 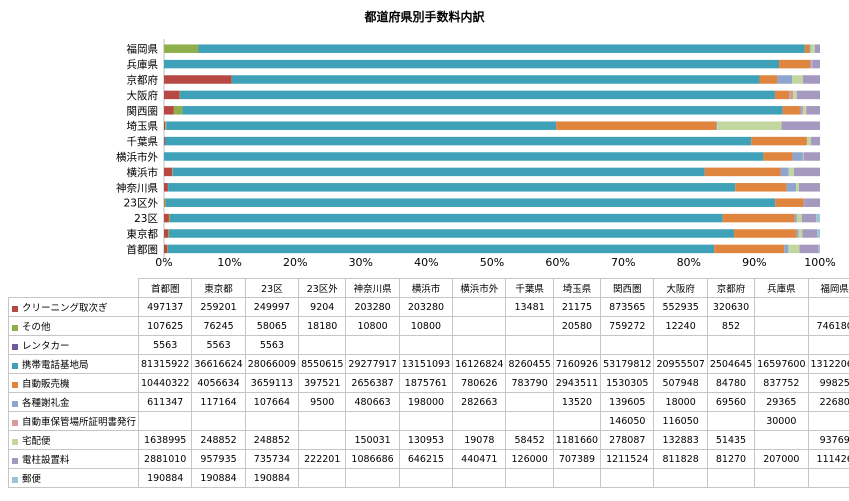 I want to click on table-cell: 16597600, so click(x=781, y=364).